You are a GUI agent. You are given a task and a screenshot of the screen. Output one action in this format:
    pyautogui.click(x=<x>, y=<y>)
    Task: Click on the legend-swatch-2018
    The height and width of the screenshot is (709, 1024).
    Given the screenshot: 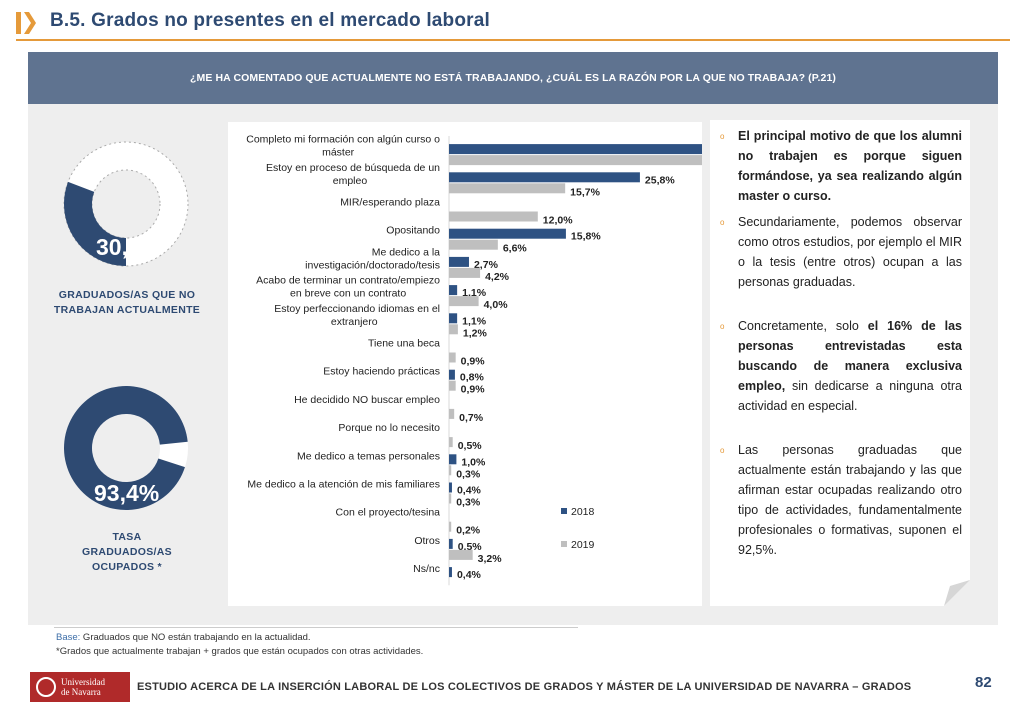 What is the action you would take?
    pyautogui.click(x=564, y=511)
    